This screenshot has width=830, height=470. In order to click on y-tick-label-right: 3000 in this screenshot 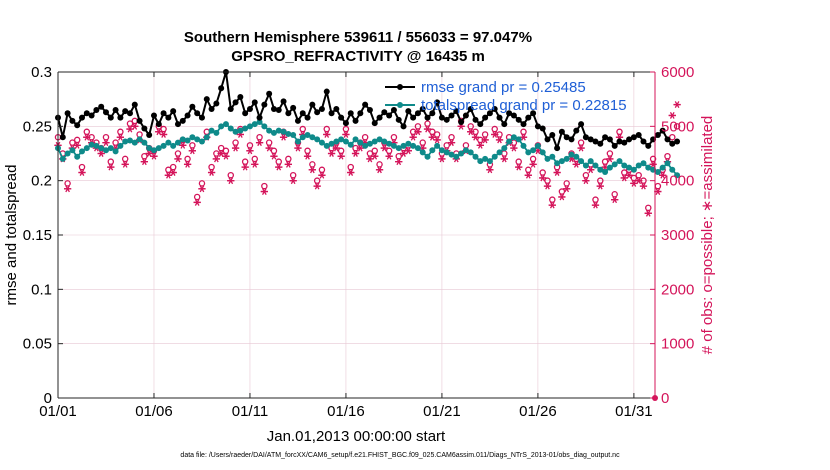, I will do `click(677, 235)`.